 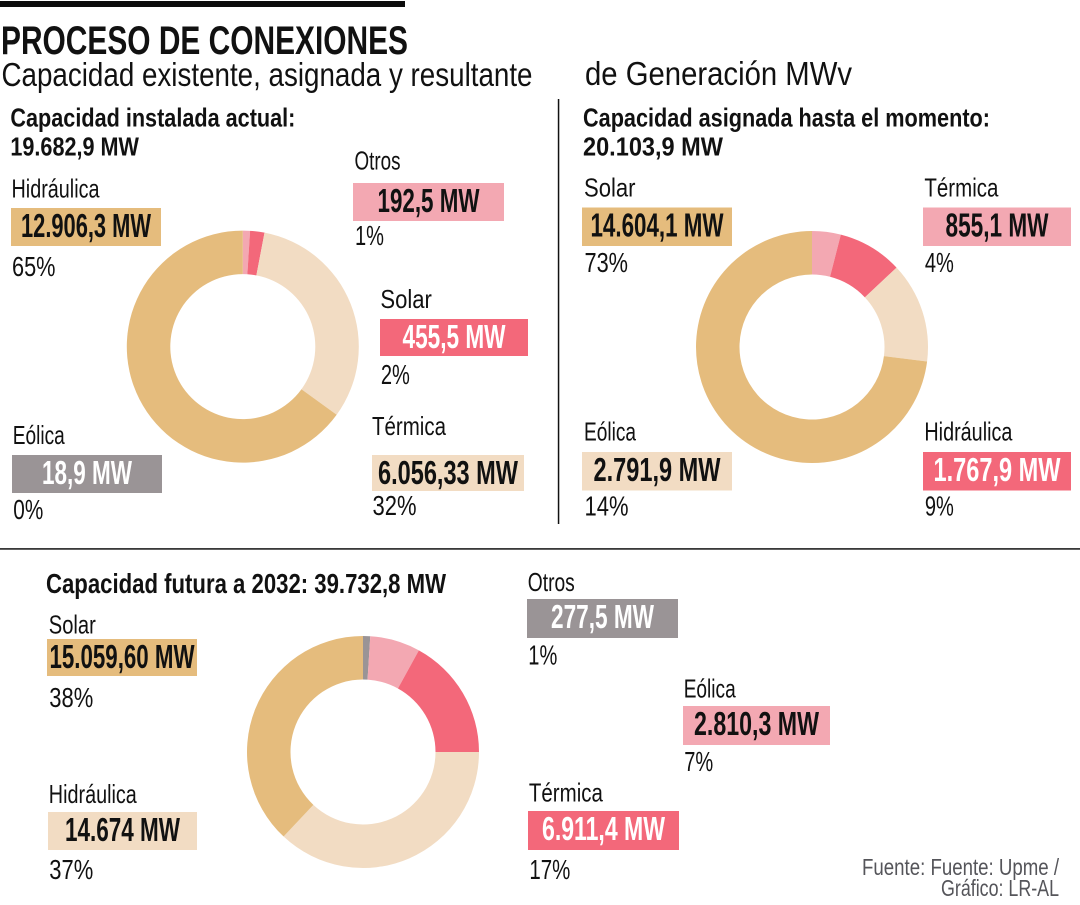 What do you see at coordinates (448, 472) in the screenshot?
I see `svg-text: 6.056,33 MW` at bounding box center [448, 472].